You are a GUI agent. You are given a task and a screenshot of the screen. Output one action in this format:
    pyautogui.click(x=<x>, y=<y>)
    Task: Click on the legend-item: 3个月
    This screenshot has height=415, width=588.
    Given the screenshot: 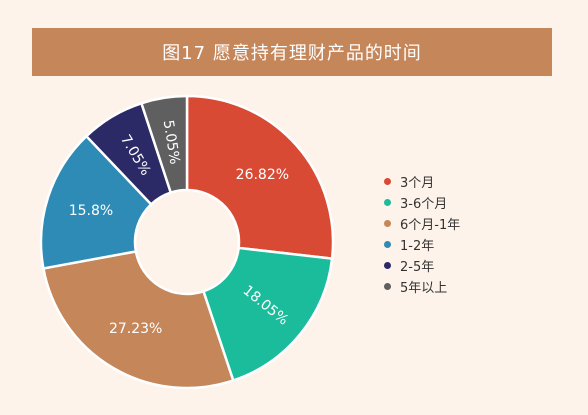 What is the action you would take?
    pyautogui.click(x=422, y=181)
    